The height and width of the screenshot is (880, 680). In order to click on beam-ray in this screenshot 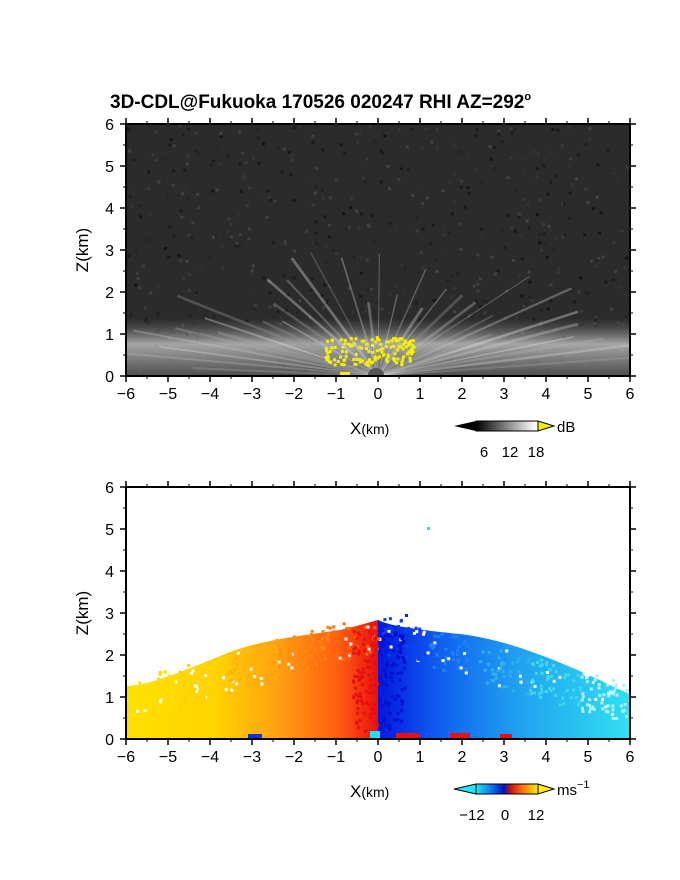, I will do `click(503, 360)`.